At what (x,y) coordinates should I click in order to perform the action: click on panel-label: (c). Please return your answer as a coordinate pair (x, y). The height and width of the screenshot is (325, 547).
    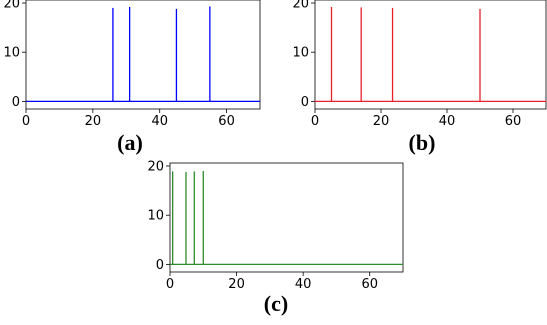
    Looking at the image, I should click on (276, 303).